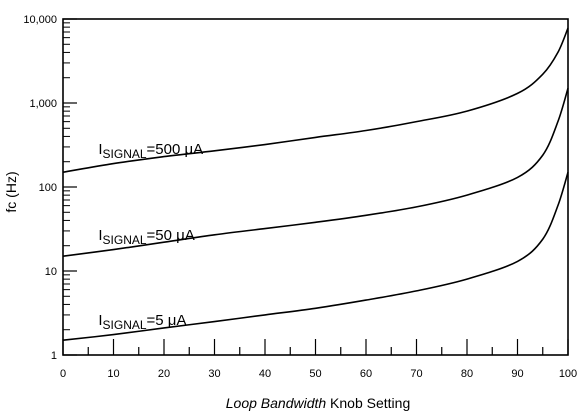 The width and height of the screenshot is (578, 414). I want to click on x-tick-label: 50, so click(315, 374).